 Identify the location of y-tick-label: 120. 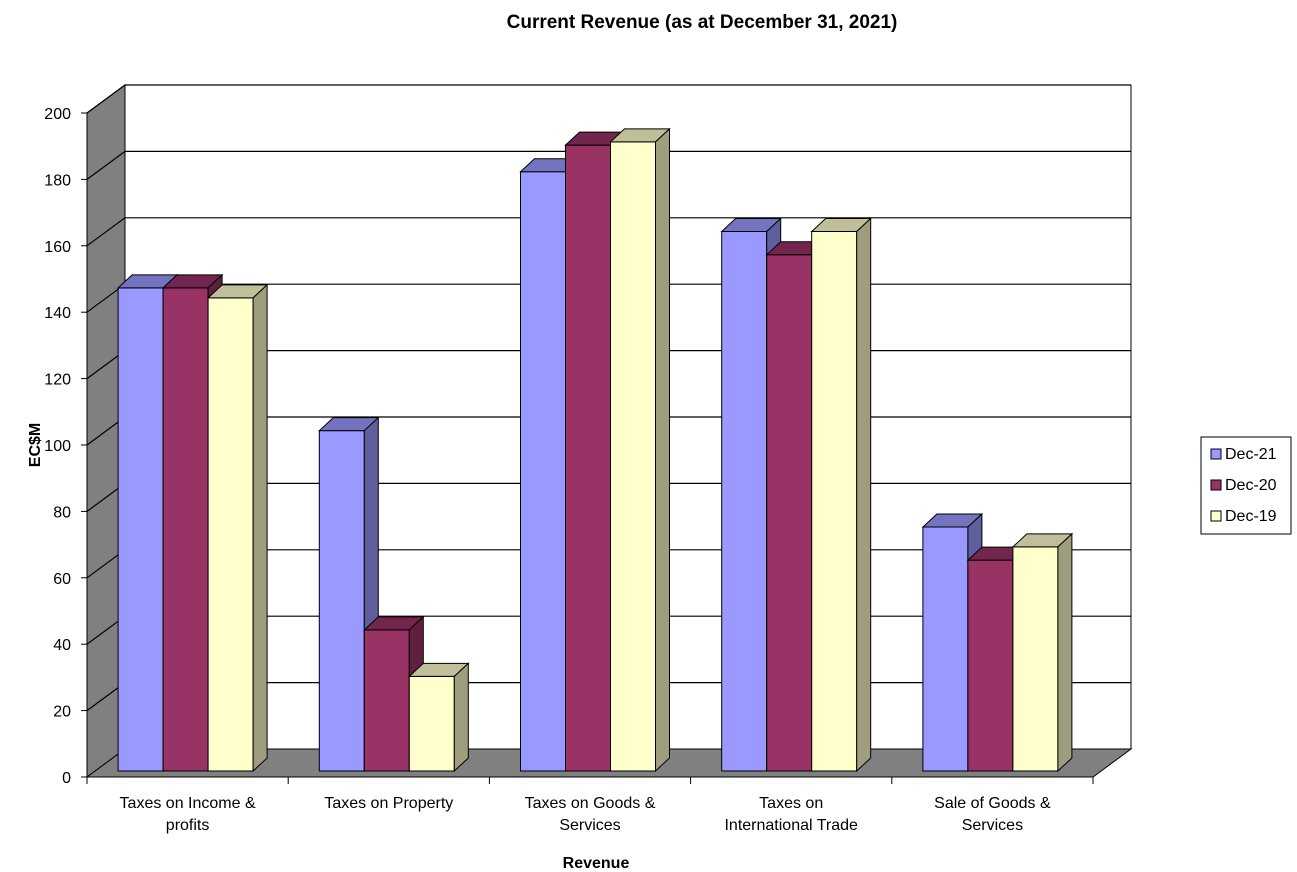
(57, 380).